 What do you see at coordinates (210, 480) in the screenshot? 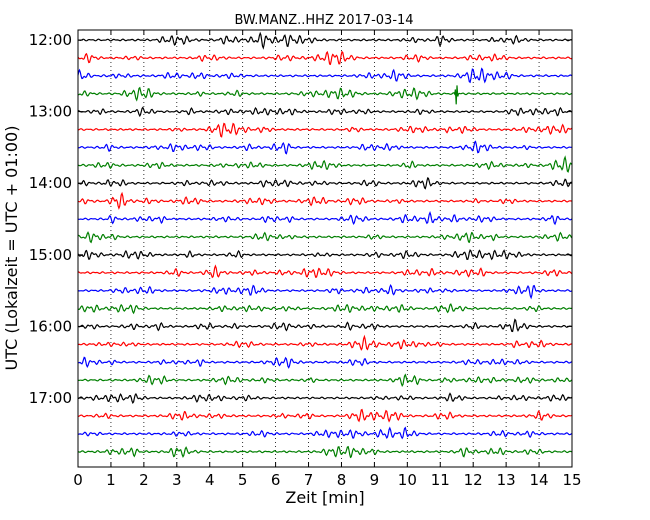
I see `x-tick-label: 4` at bounding box center [210, 480].